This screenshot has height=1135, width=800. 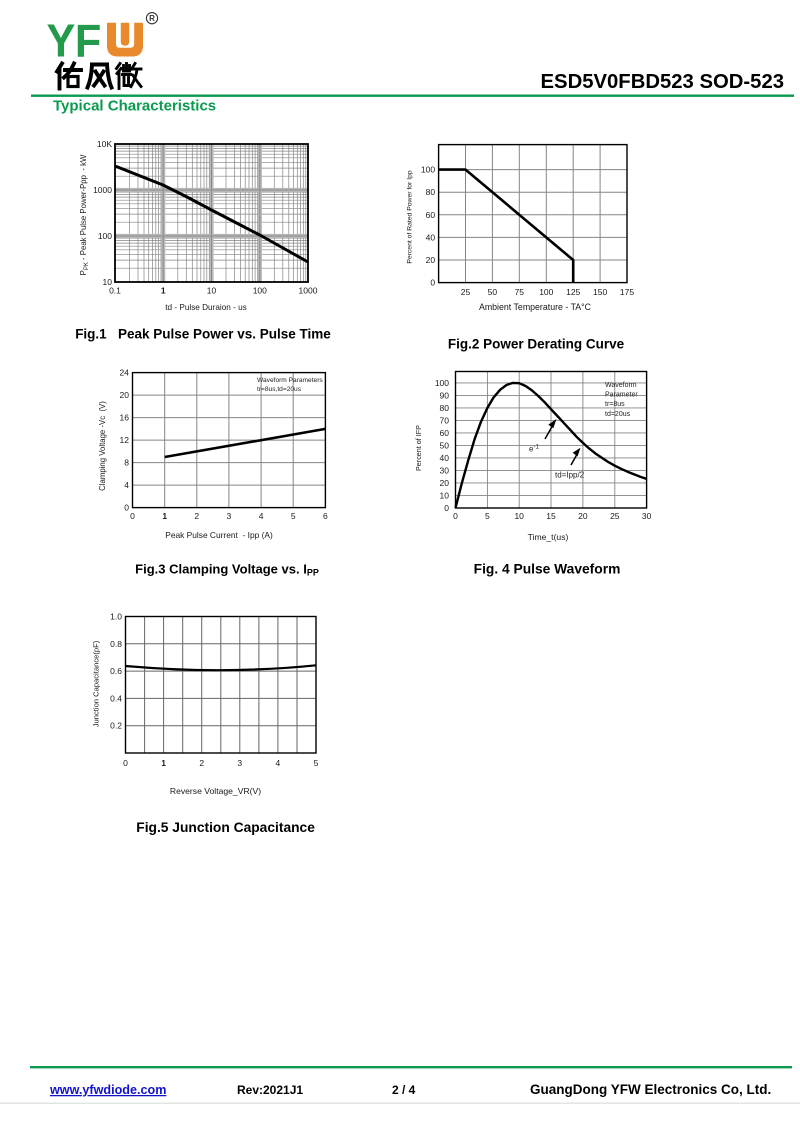 What do you see at coordinates (74, 40) in the screenshot?
I see `svg-text: YF` at bounding box center [74, 40].